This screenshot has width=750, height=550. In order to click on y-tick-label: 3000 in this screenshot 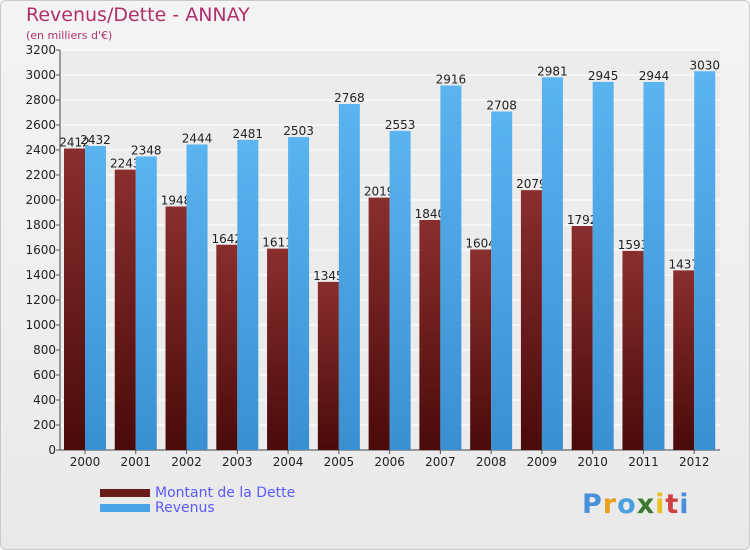, I will do `click(40, 75)`.